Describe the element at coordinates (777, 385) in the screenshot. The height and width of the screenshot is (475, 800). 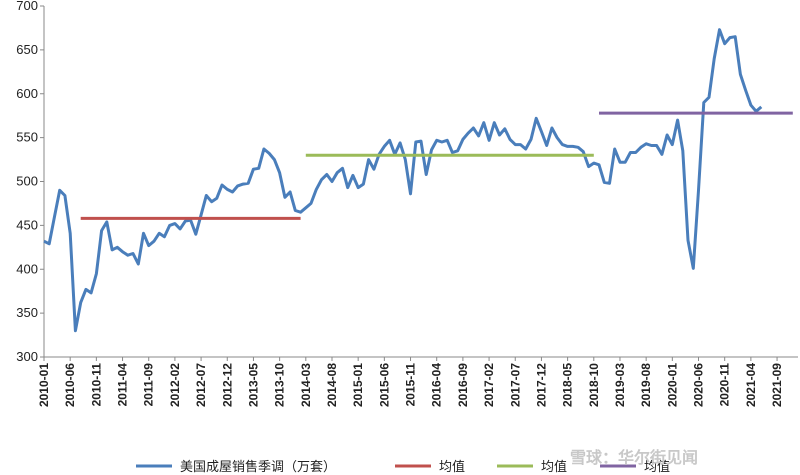
I see `x-tick-label: 2021-09` at that location.